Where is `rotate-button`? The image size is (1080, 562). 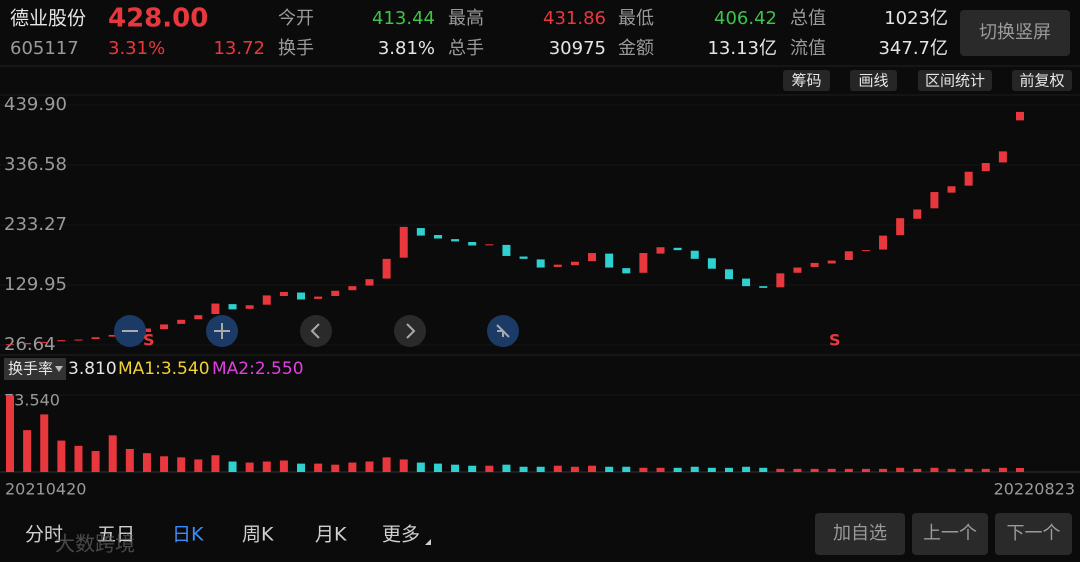
rotate-button is located at coordinates (1015, 33).